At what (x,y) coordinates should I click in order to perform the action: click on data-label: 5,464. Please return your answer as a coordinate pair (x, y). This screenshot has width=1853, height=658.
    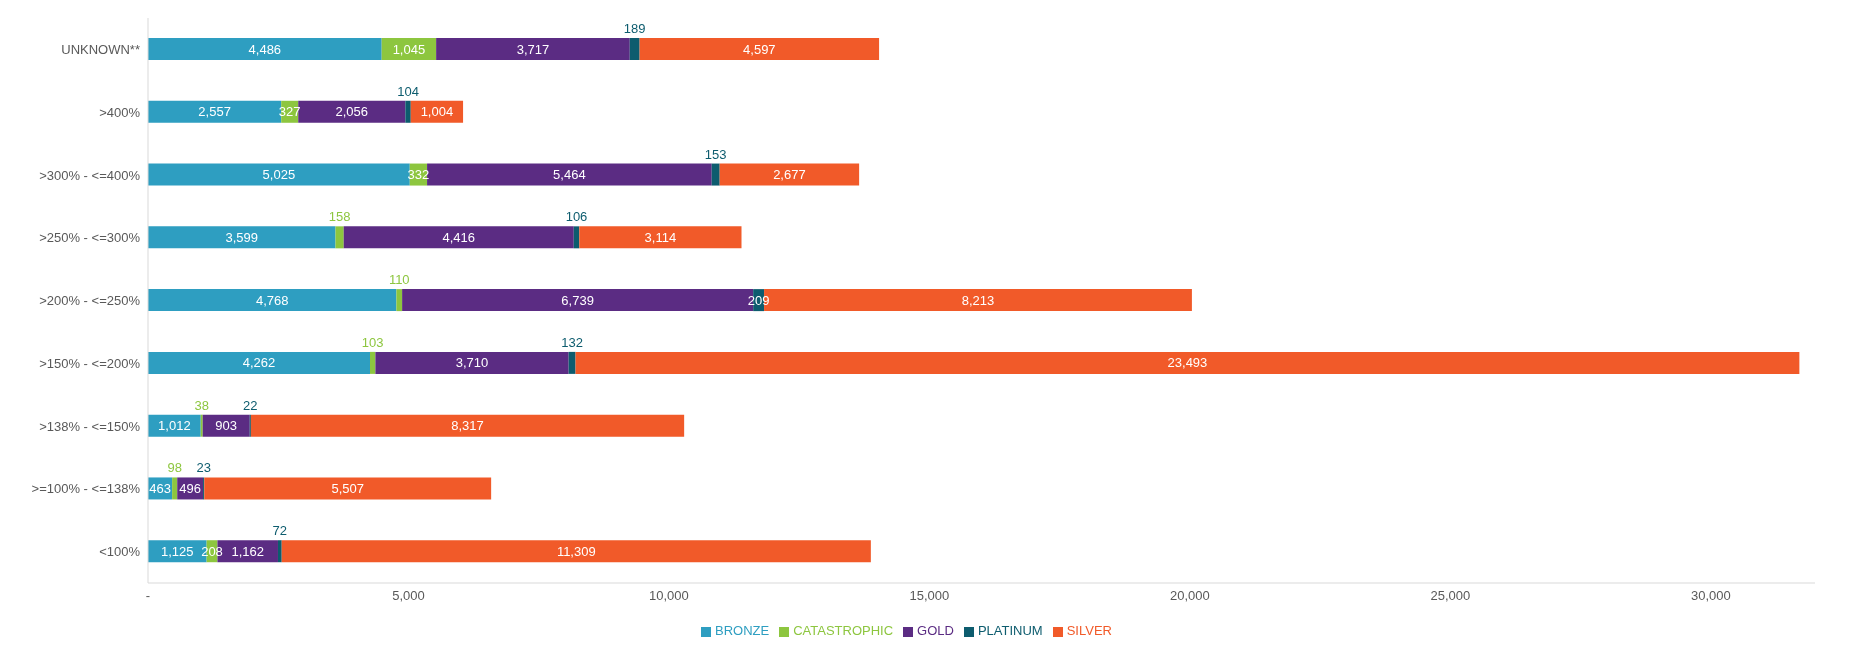
    Looking at the image, I should click on (569, 175).